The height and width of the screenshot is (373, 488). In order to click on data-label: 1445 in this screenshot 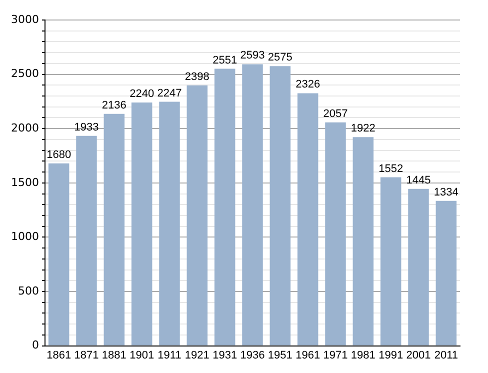, I will do `click(418, 180)`.